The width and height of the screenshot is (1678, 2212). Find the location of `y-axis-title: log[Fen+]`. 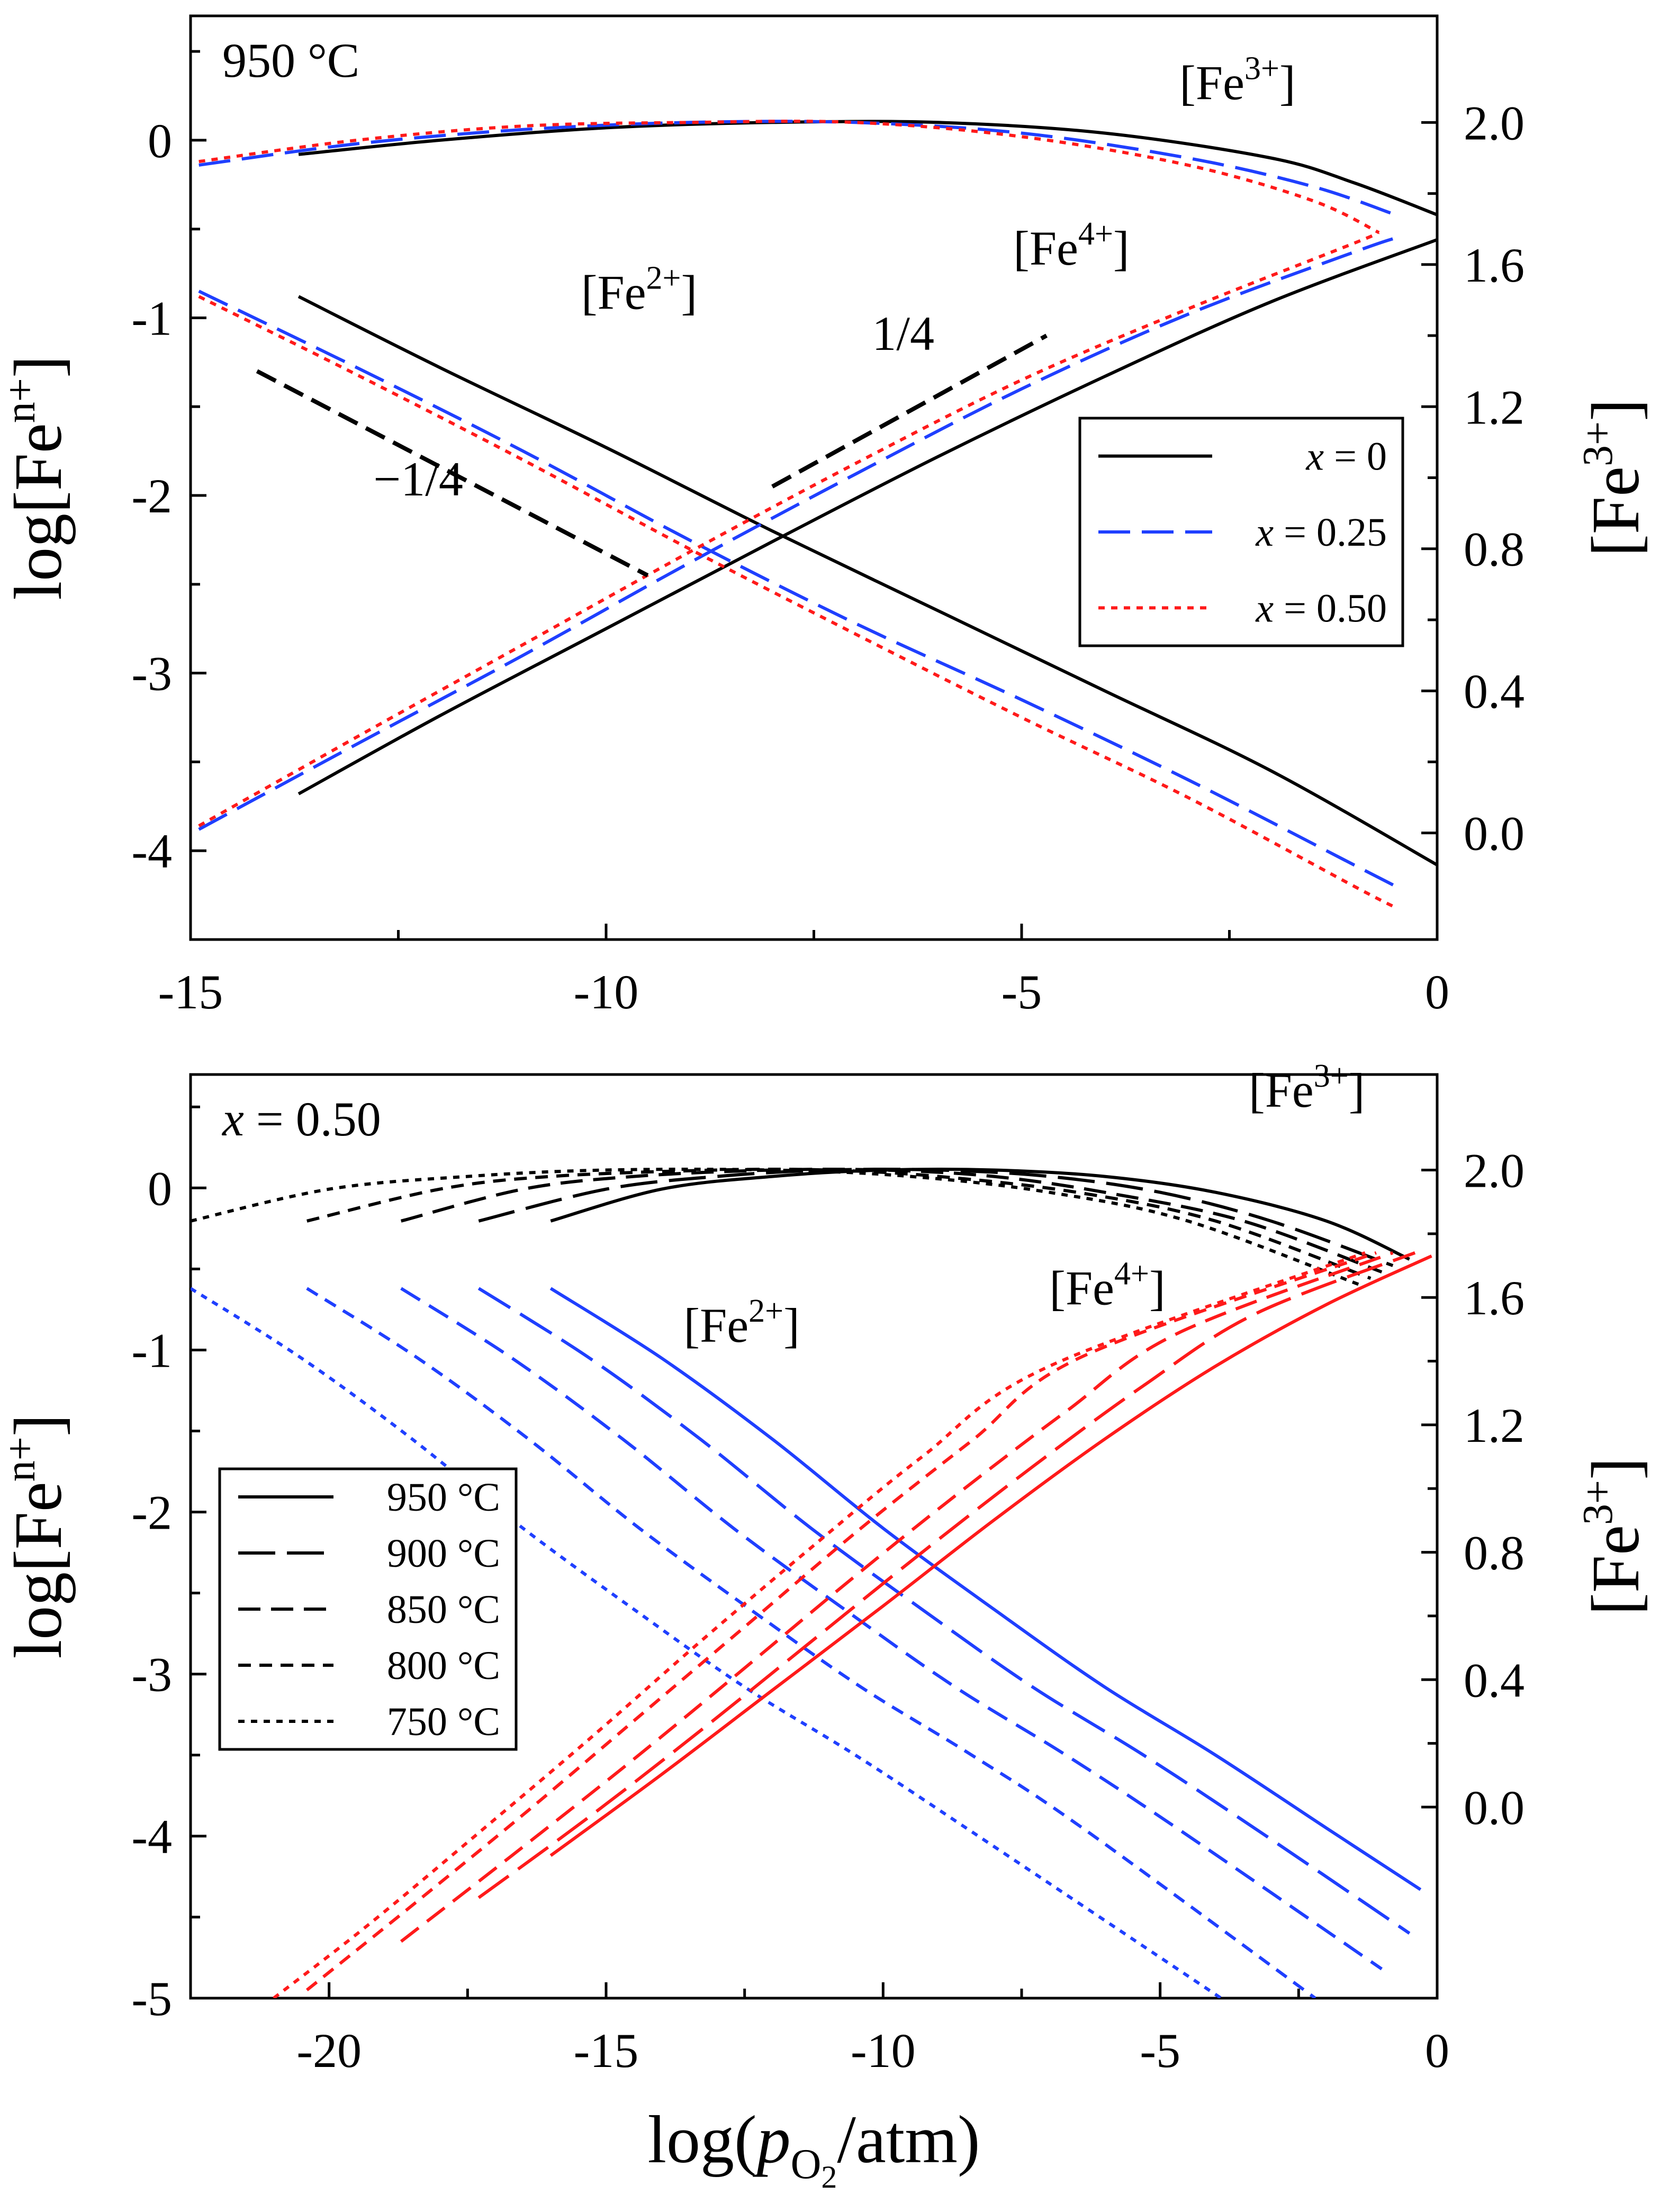

y-axis-title: log[Fen+] is located at coordinates (38, 1536).